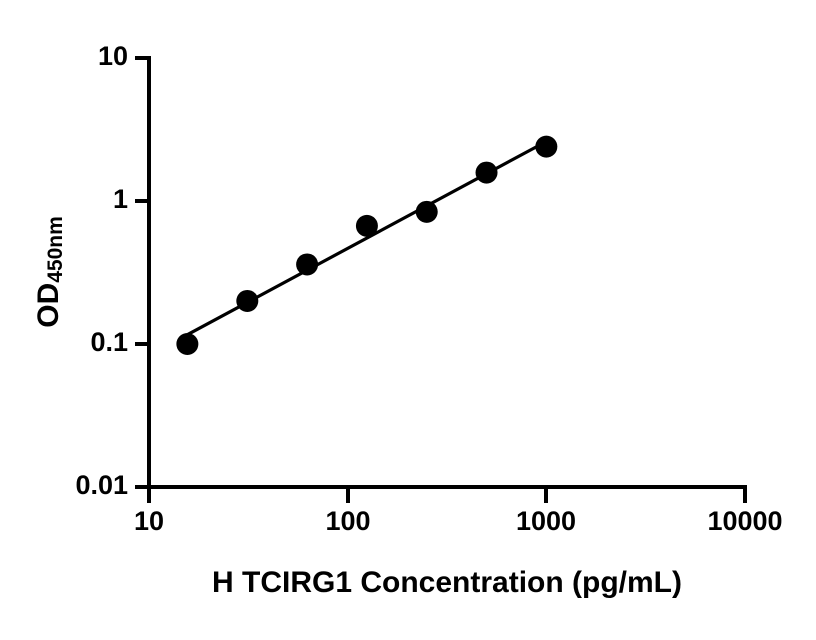 This screenshot has height=640, width=816. I want to click on x-tick-label-10000: 10000, so click(744, 521).